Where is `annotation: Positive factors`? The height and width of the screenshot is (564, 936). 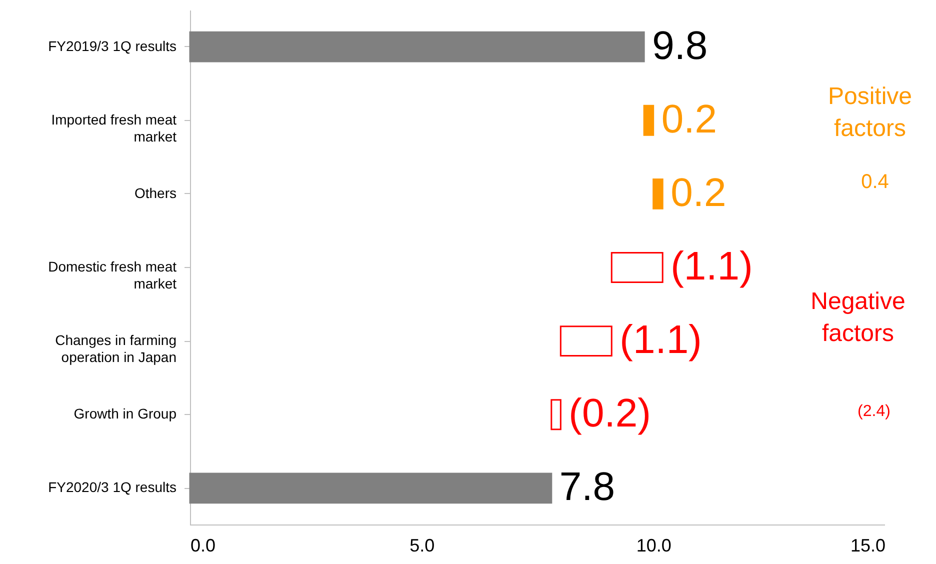
annotation: Positive factors is located at coordinates (870, 112).